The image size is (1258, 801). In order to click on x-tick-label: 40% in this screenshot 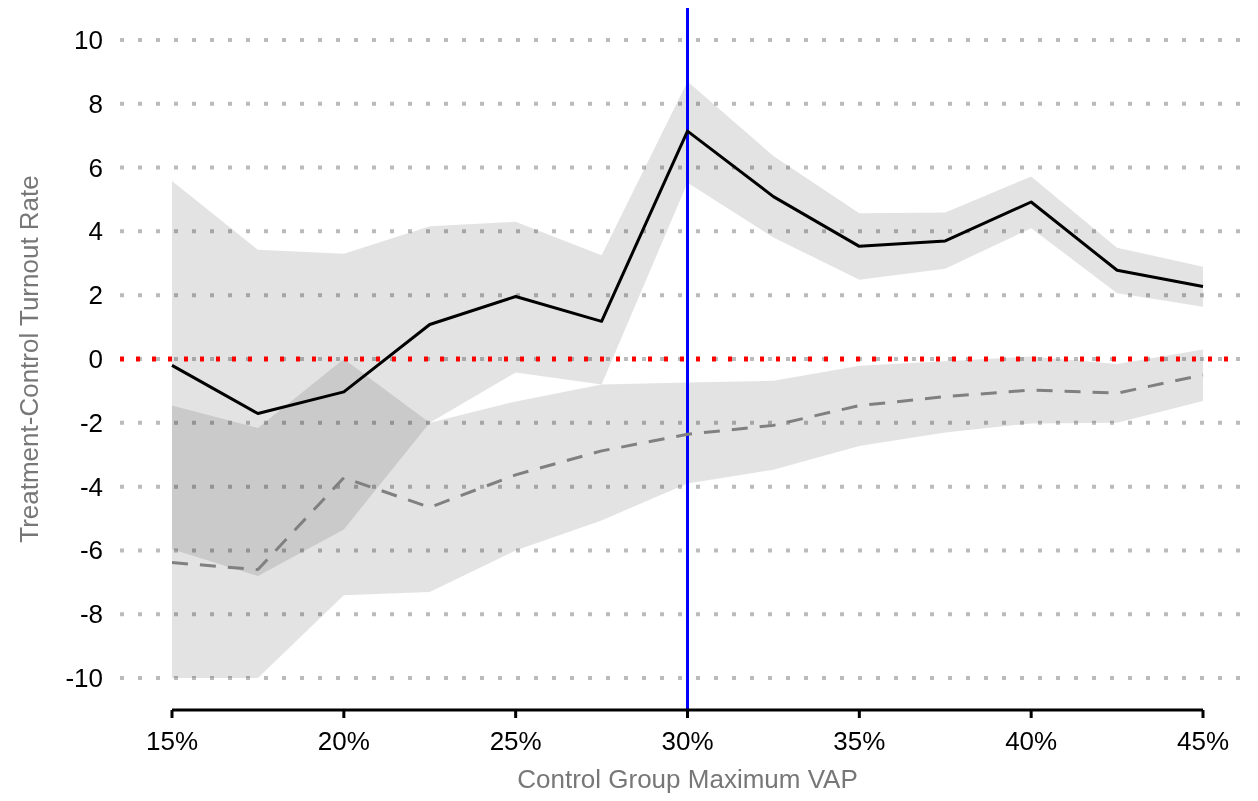, I will do `click(1031, 741)`.